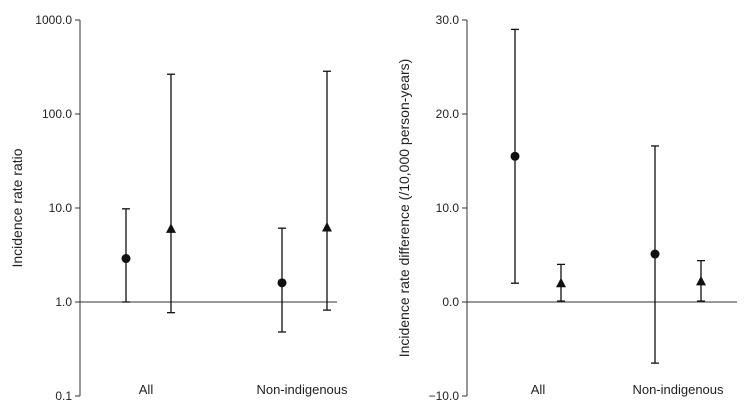 Image resolution: width=747 pixels, height=418 pixels. What do you see at coordinates (63, 396) in the screenshot?
I see `y-tick-label: 0.1` at bounding box center [63, 396].